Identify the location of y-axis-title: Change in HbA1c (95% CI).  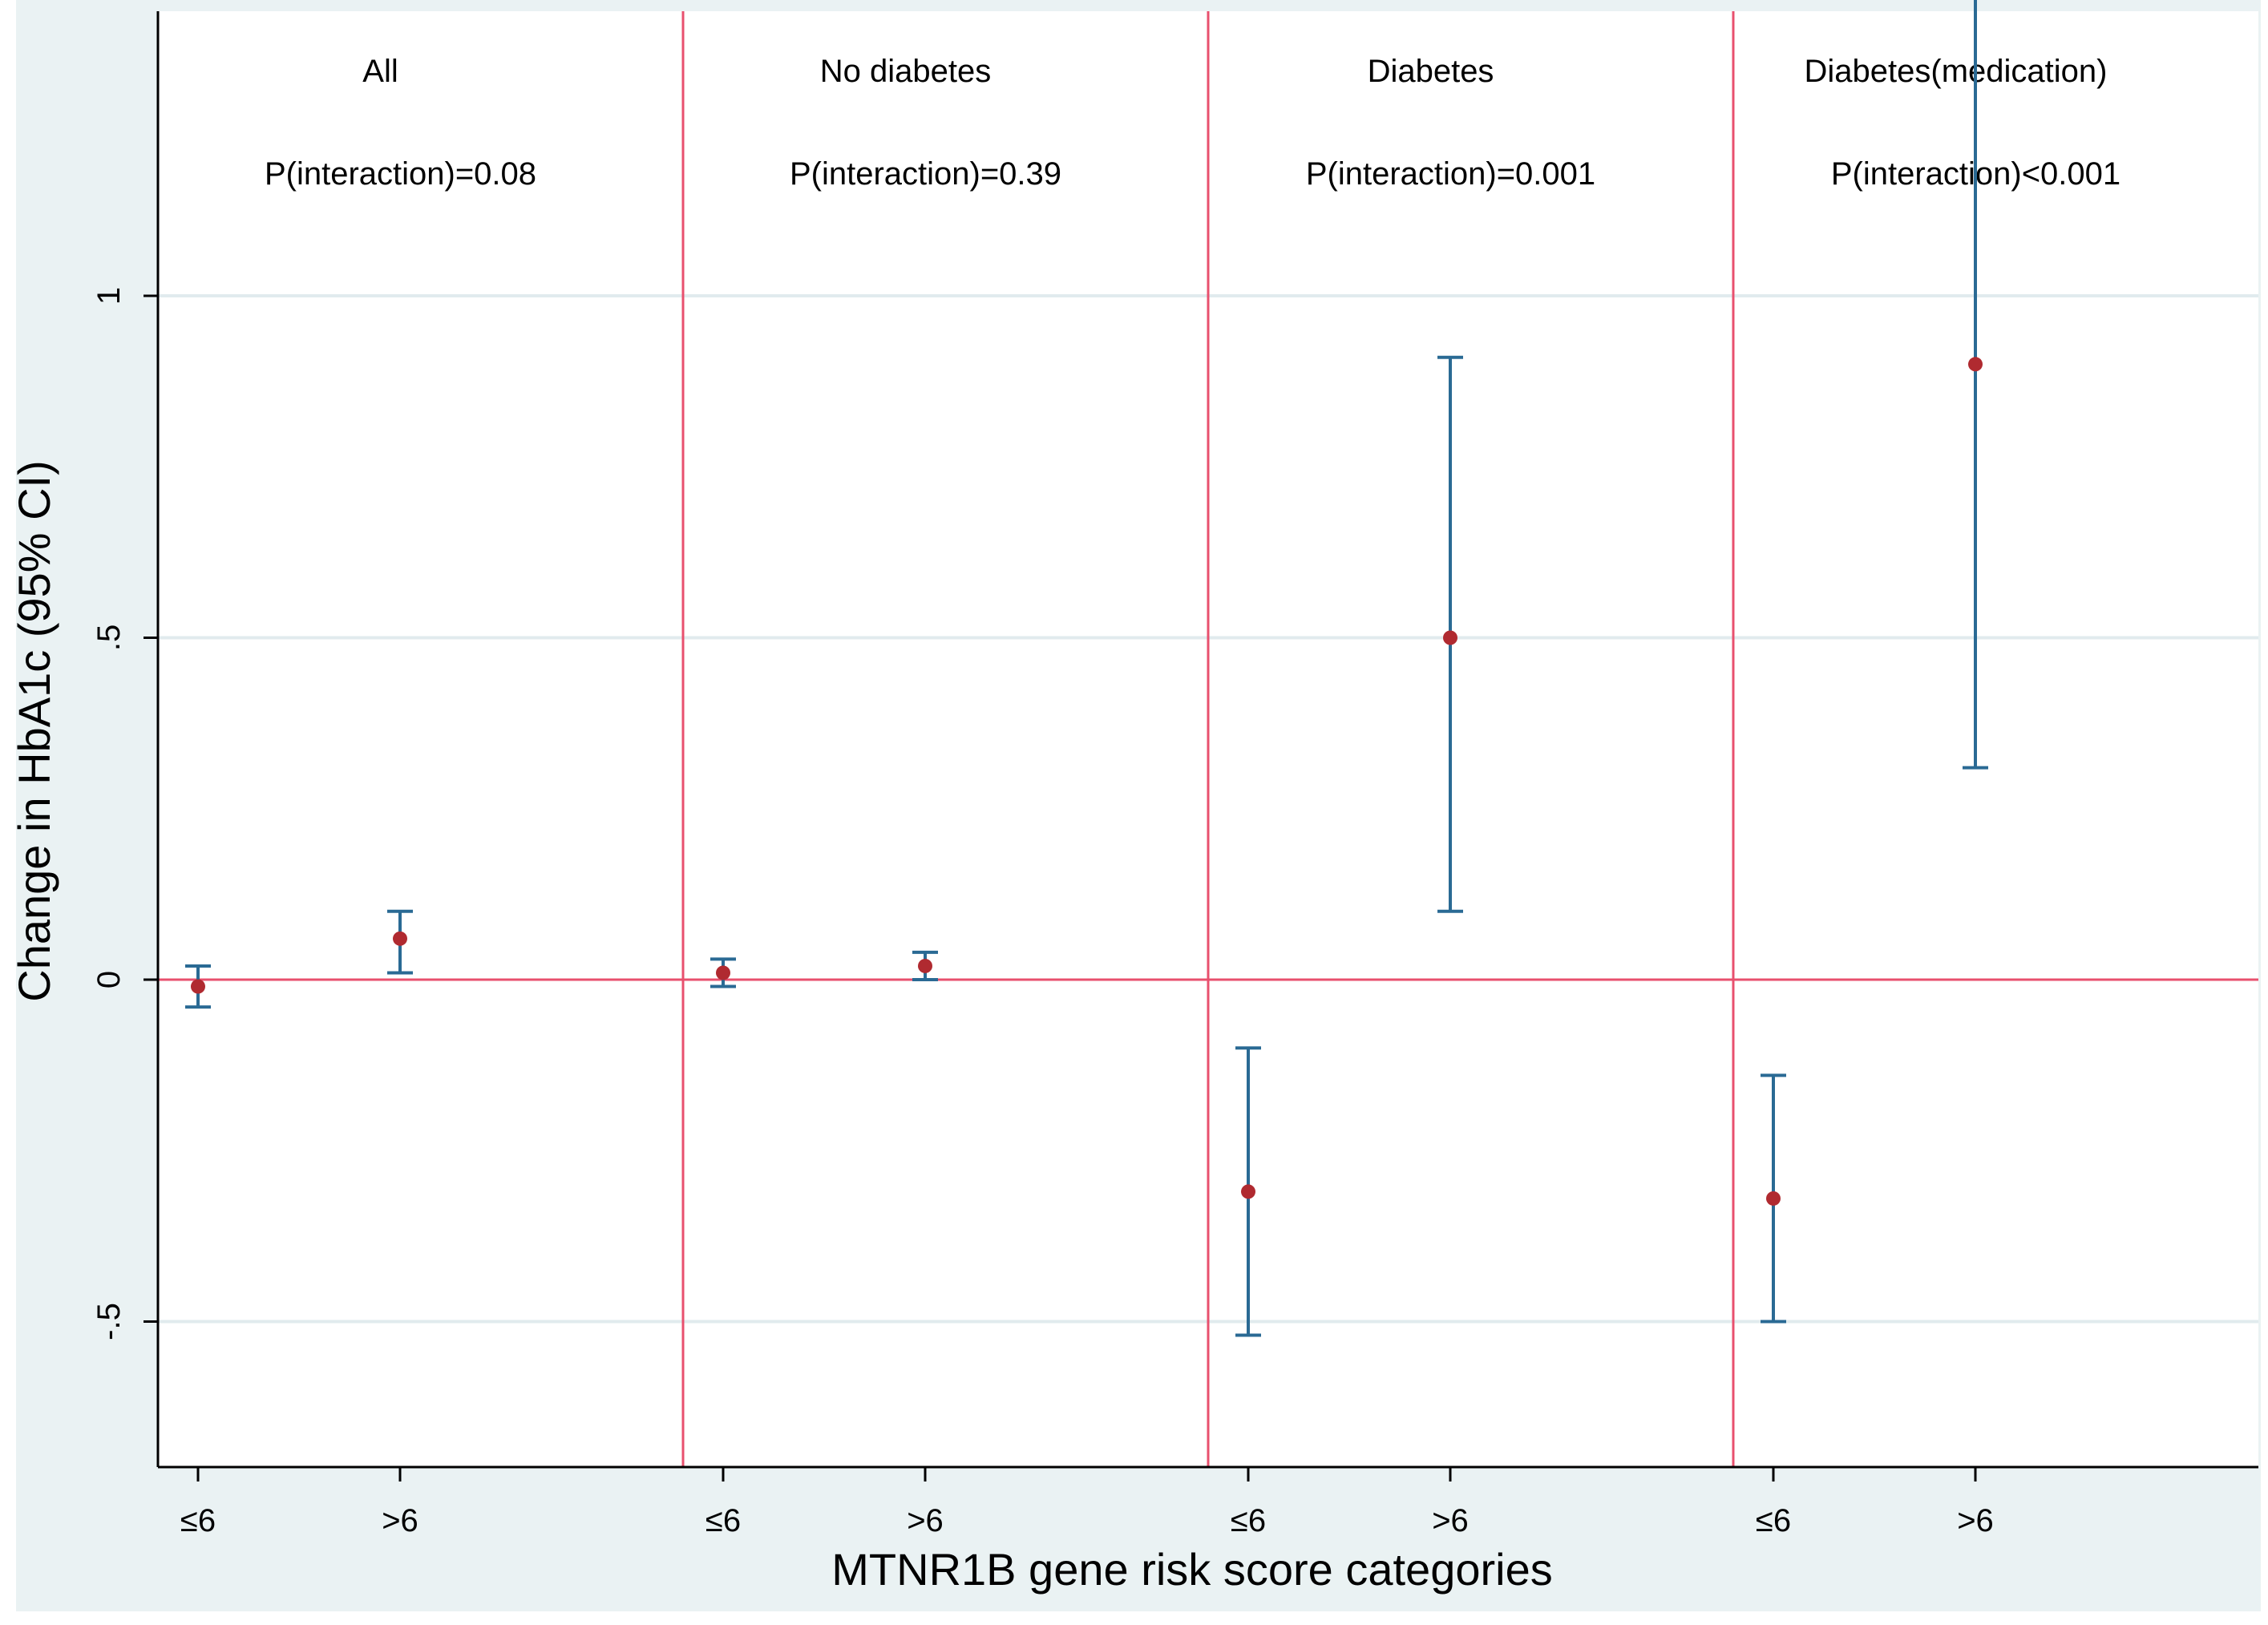
(34, 730).